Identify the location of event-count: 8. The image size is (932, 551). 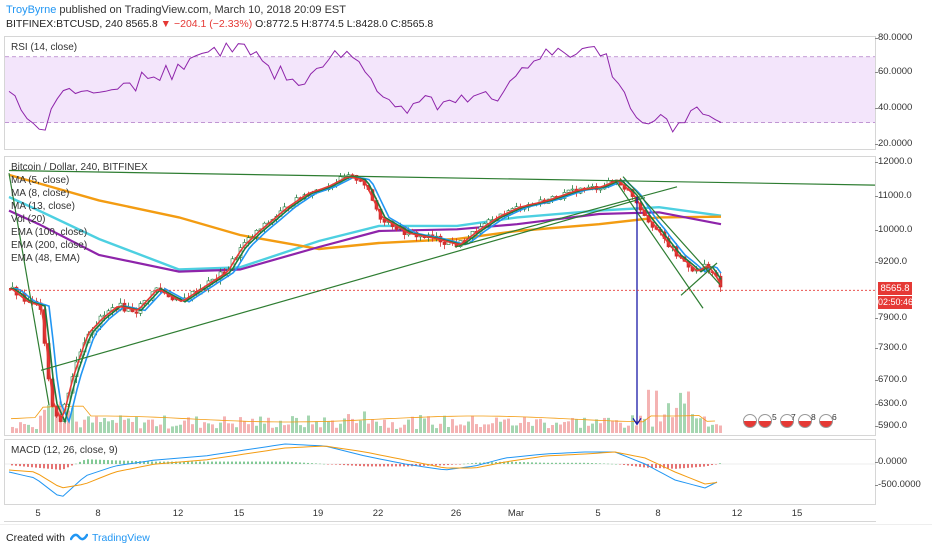
(813, 417).